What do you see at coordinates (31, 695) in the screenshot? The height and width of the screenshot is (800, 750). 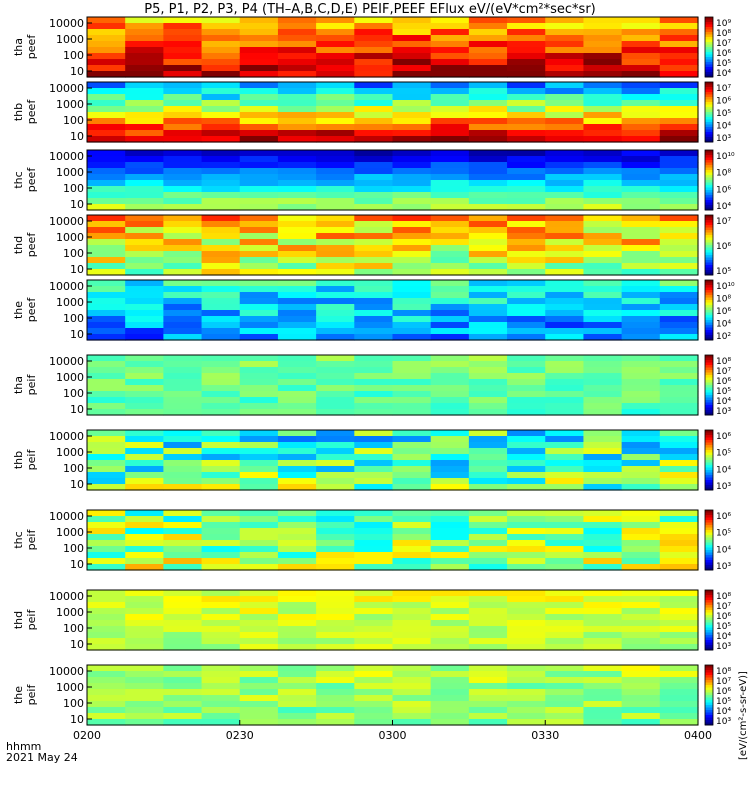 I see `panel-ylabel: peif` at bounding box center [31, 695].